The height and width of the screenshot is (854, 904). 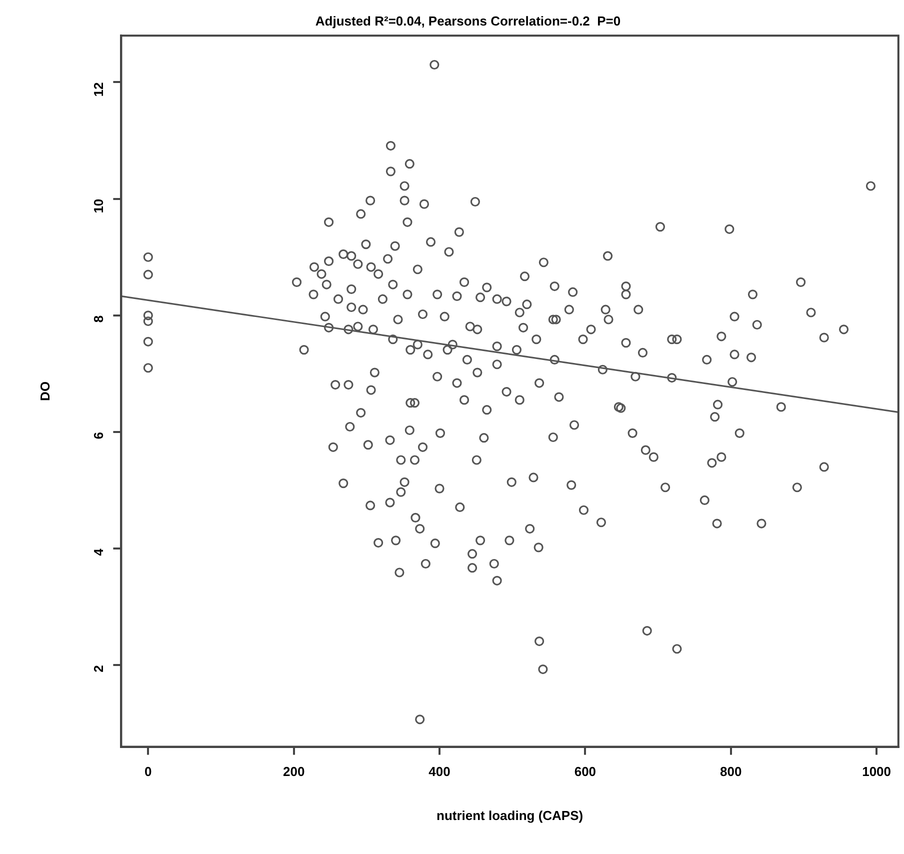 What do you see at coordinates (439, 772) in the screenshot?
I see `x-tick-label: 400` at bounding box center [439, 772].